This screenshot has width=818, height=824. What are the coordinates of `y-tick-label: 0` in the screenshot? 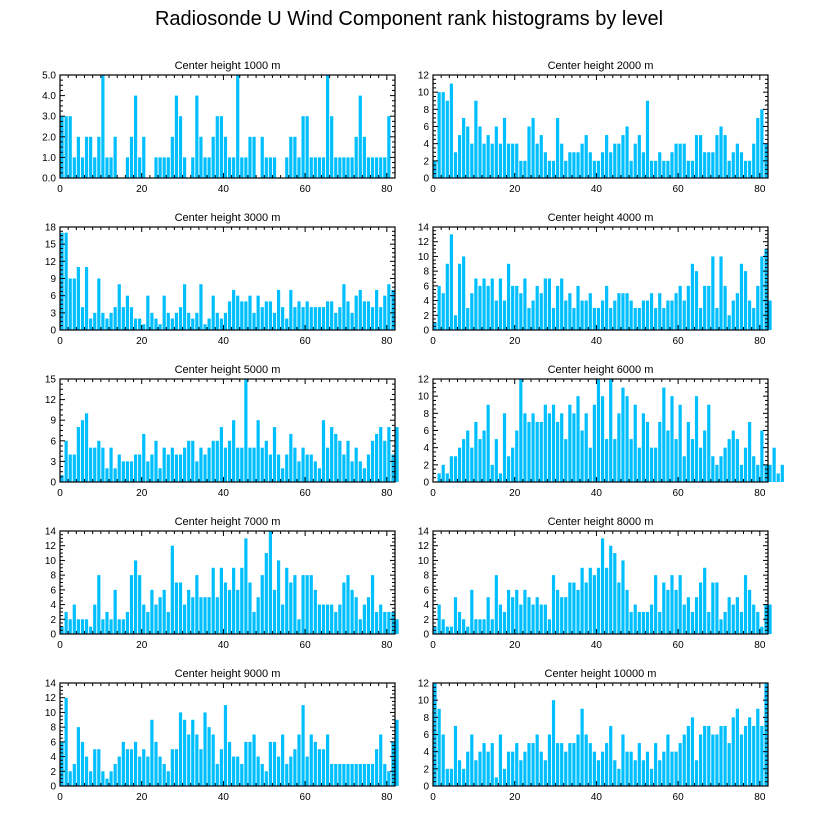 It's located at (426, 331).